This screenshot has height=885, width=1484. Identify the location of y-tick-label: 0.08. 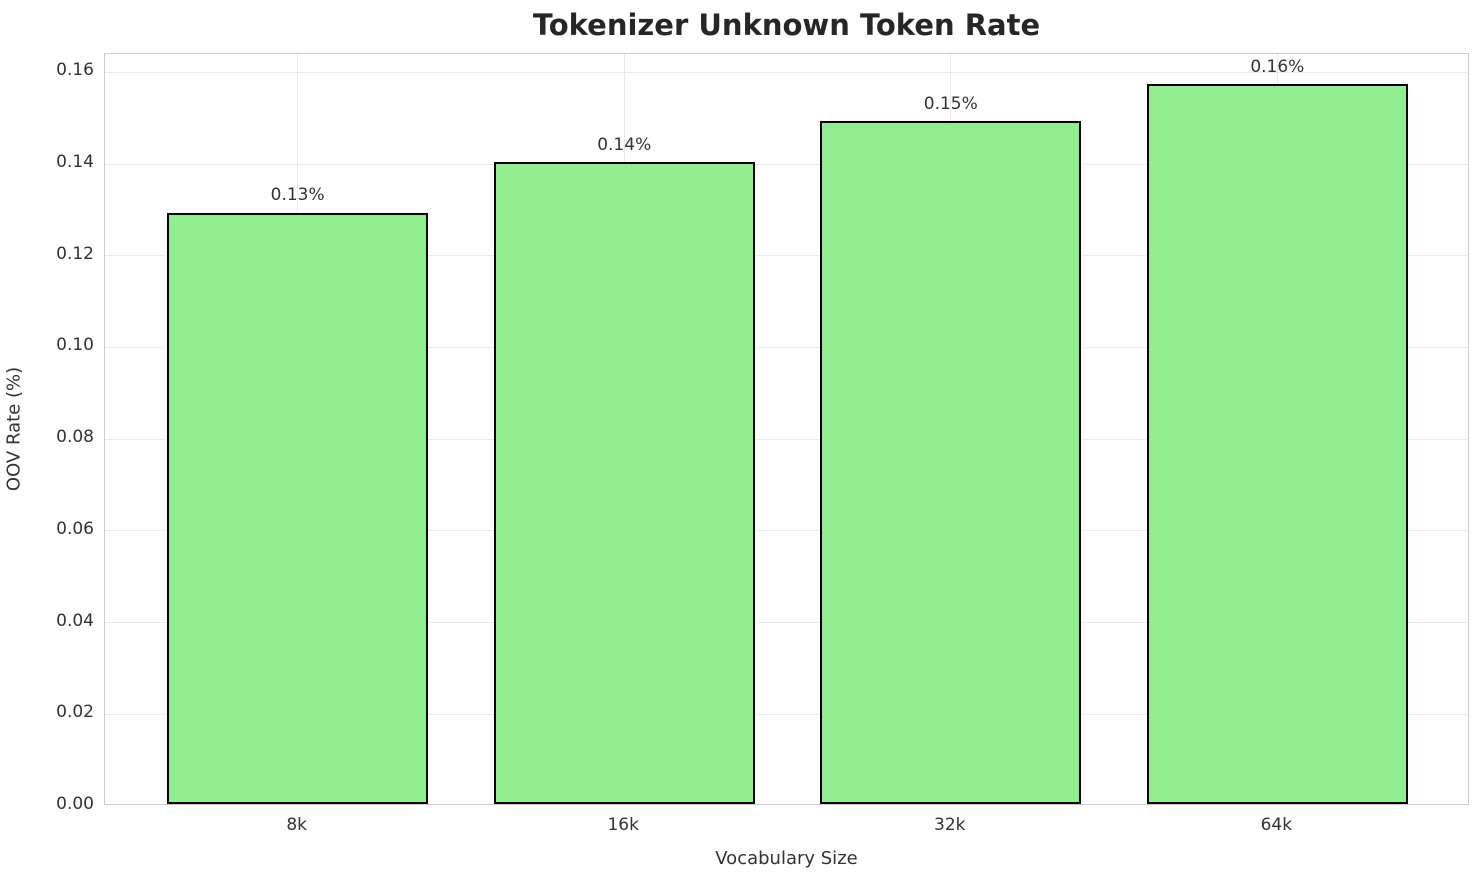
(75, 437).